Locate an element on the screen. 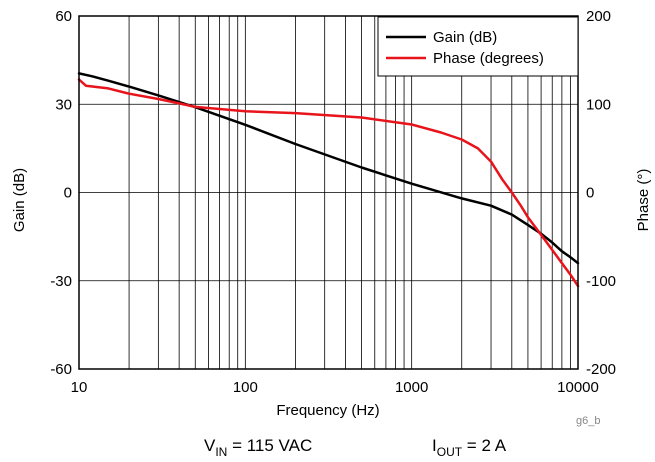  caption-vin-value: = 115 VAC is located at coordinates (269, 445).